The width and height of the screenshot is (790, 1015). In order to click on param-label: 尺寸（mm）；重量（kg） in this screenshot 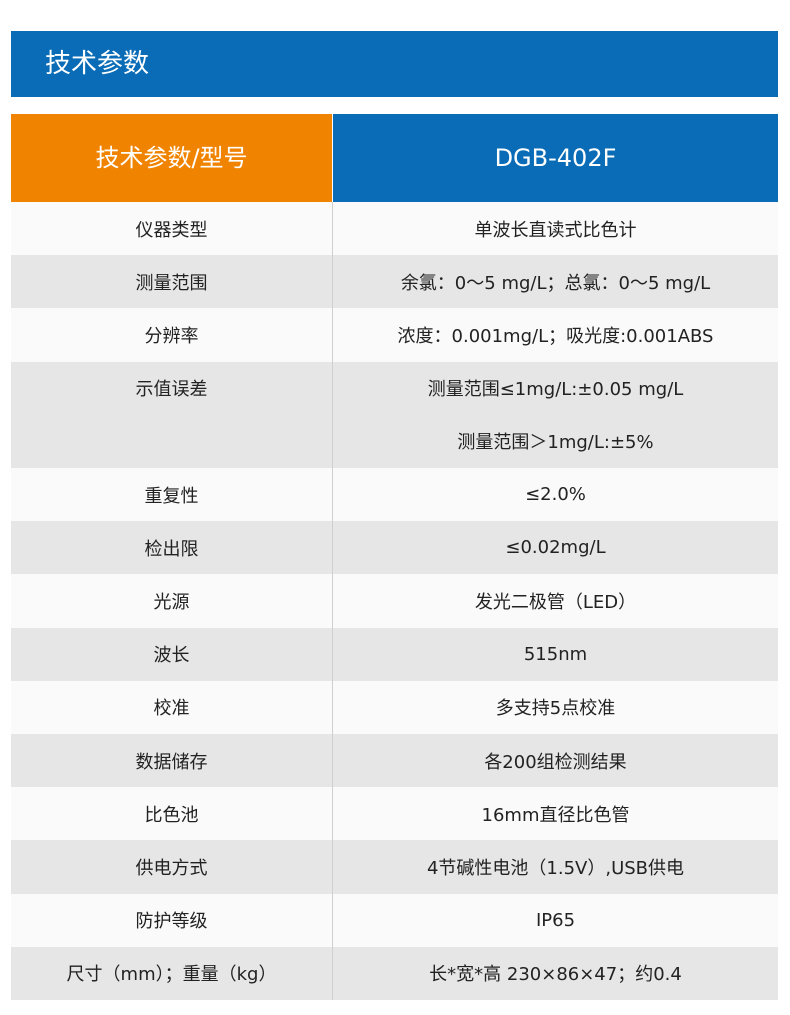, I will do `click(171, 975)`.